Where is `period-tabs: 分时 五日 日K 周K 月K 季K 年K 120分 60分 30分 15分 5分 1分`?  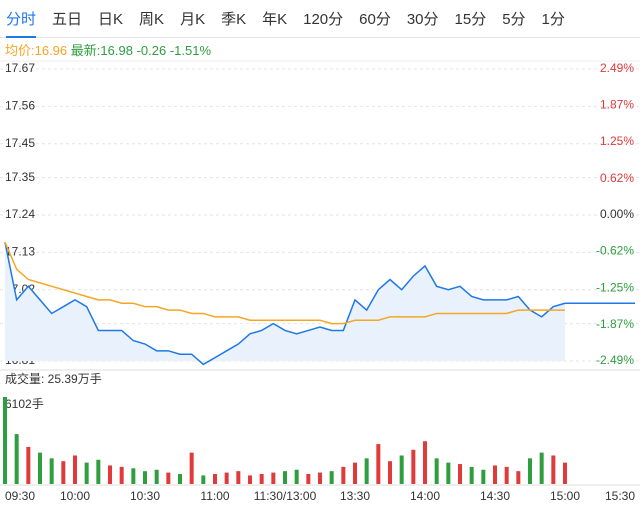 period-tabs: 分时 五日 日K 周K 月K 季K 年K 120分 60分 30分 15分 5分 1分 is located at coordinates (320, 19).